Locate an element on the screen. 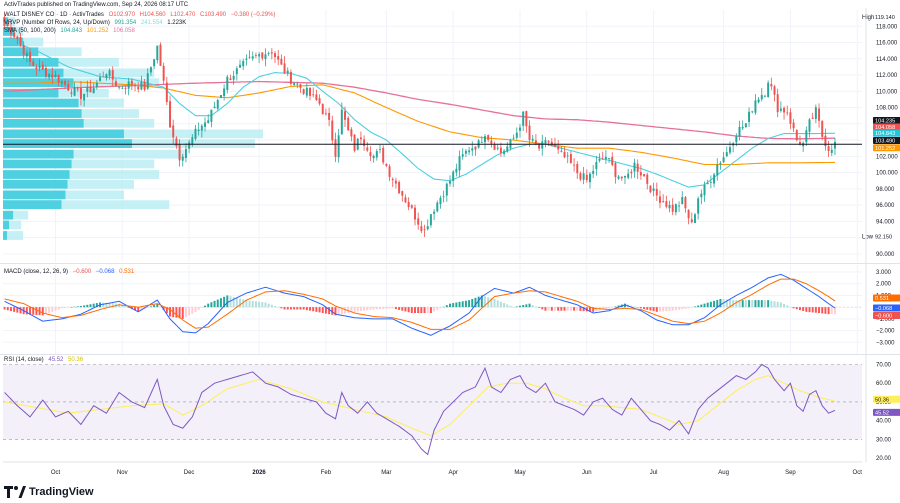 This screenshot has width=900, height=503. vp-row-up is located at coordinates (38, 154).